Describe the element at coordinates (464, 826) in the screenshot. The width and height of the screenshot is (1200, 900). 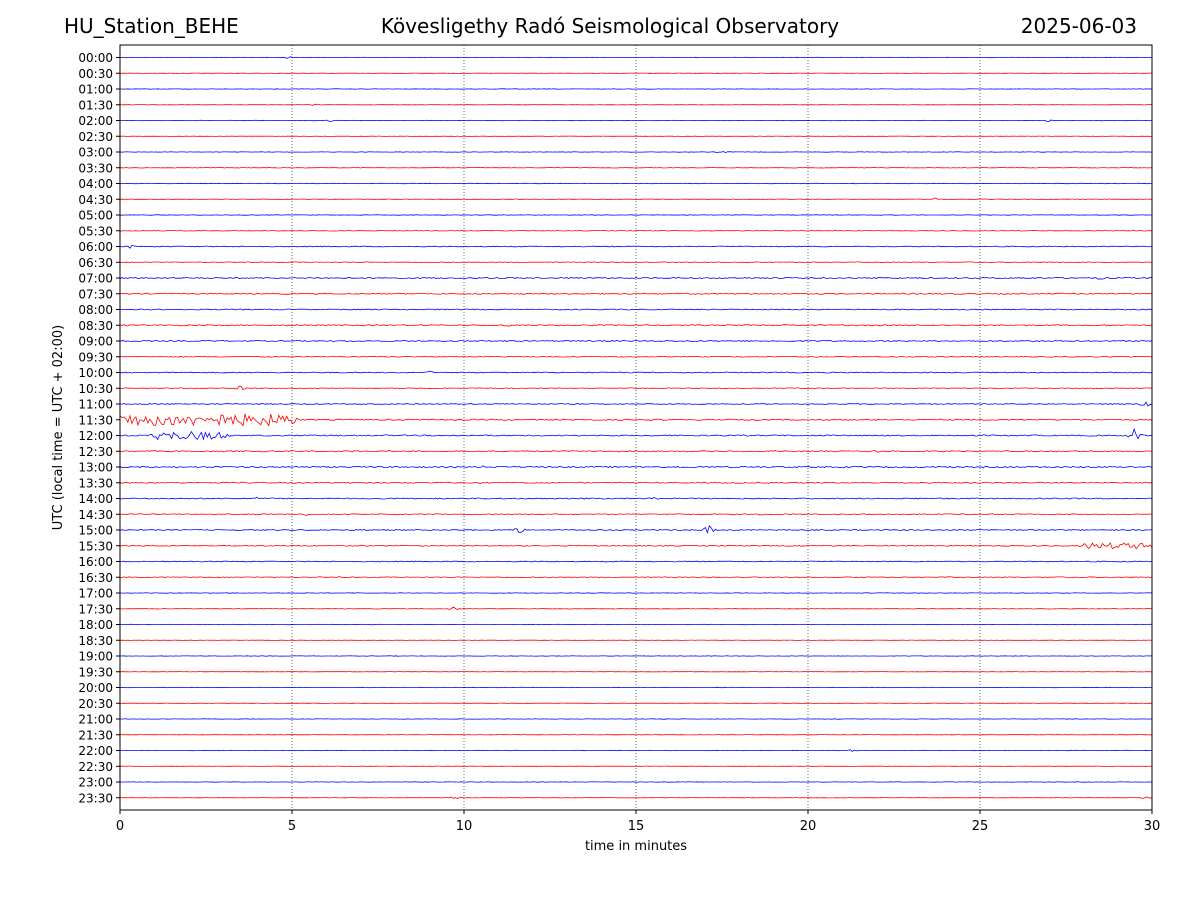
I see `x-tick-label: 10` at that location.